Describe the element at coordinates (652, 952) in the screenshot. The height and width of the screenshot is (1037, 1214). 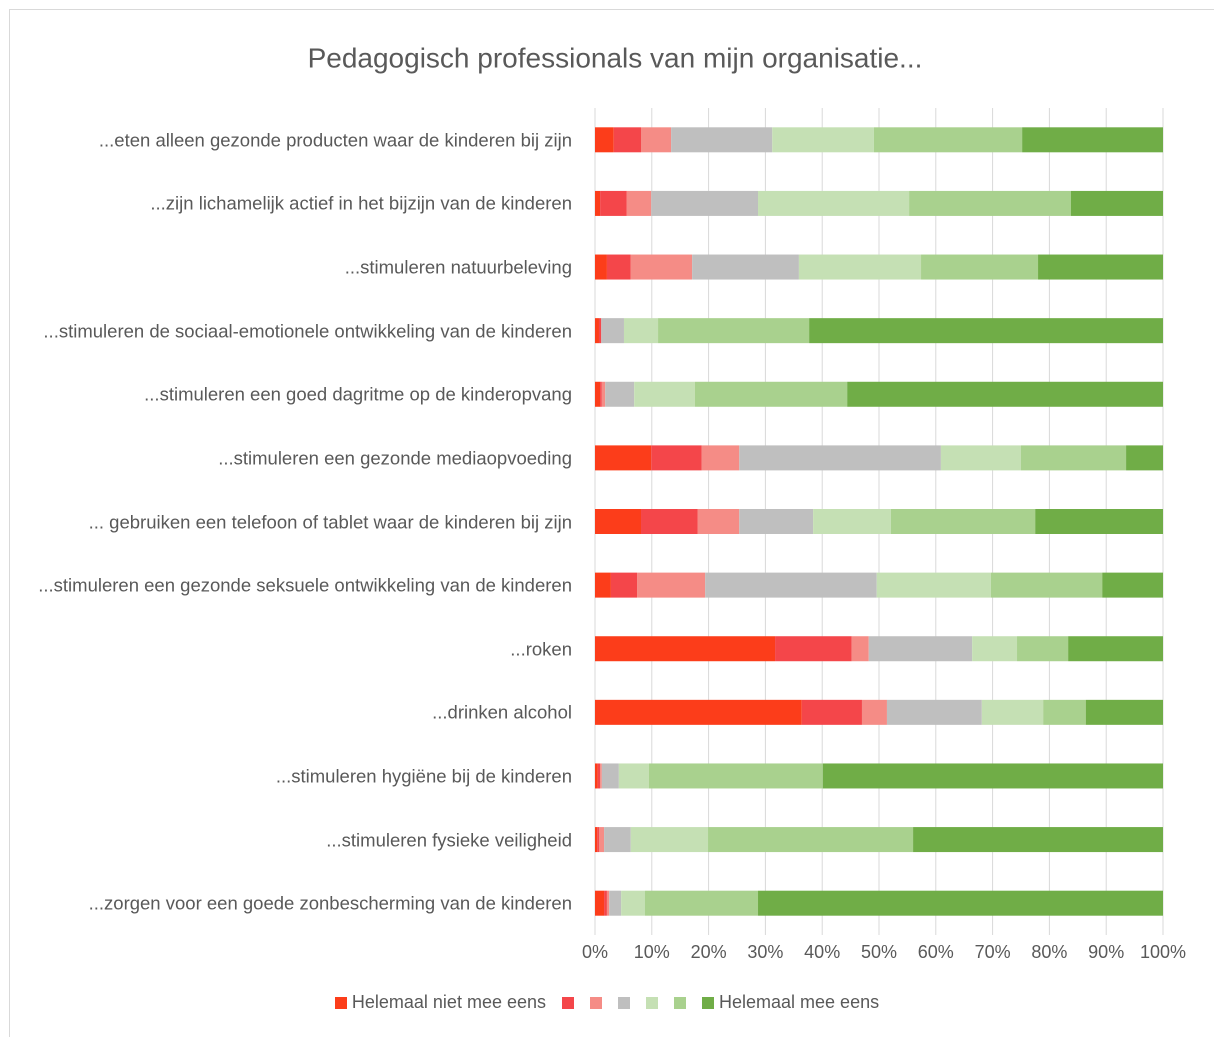
I see `x-tick-label: 10%` at that location.